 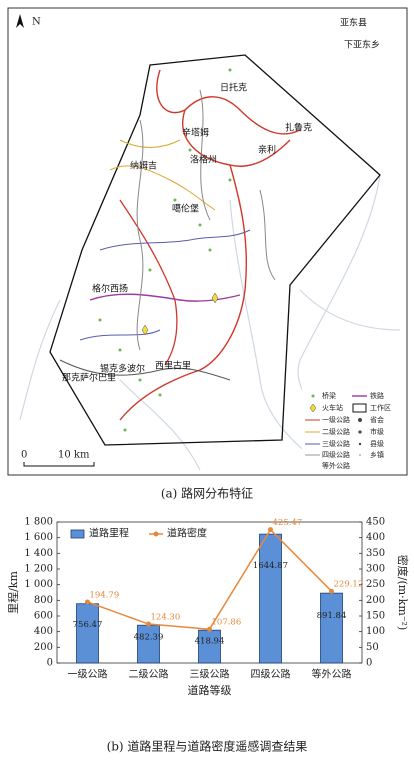 I want to click on y-tick-label: 1 200, so click(x=38, y=569).